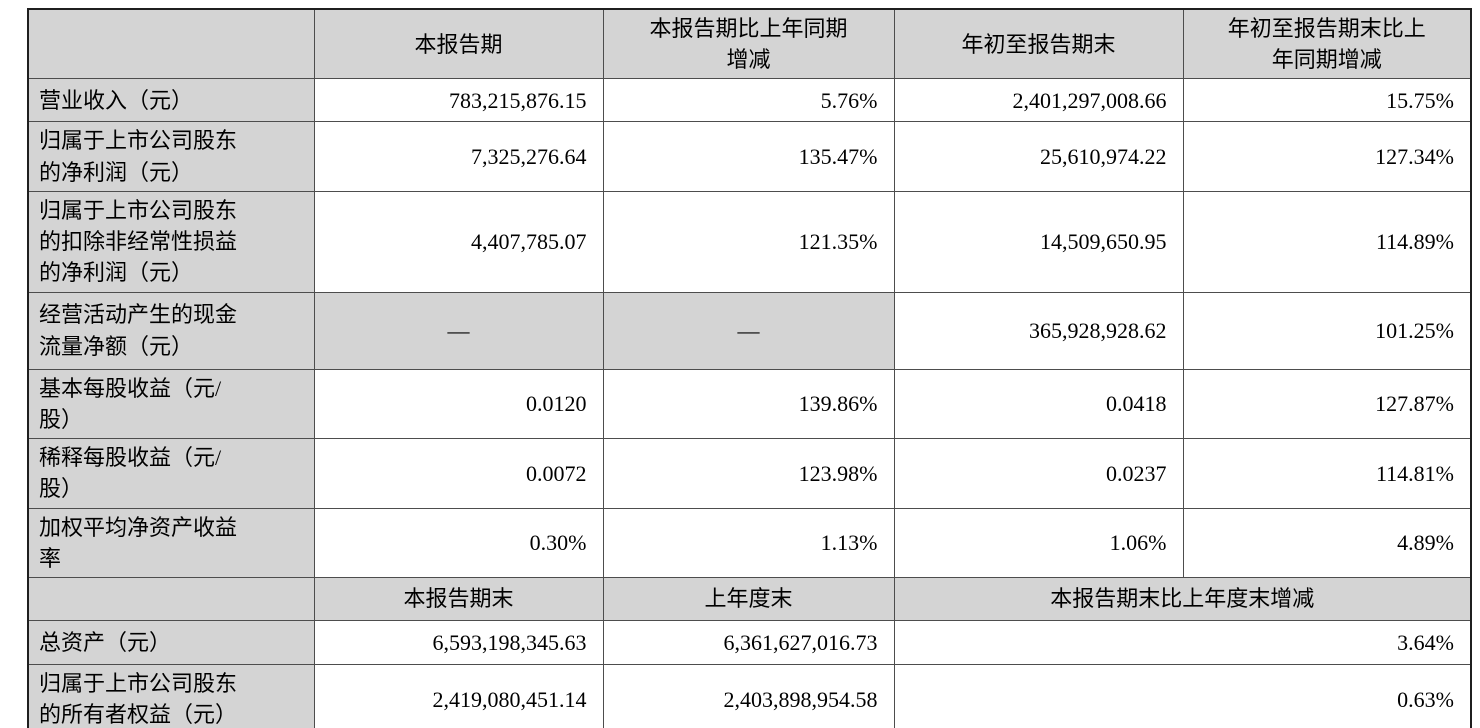 Image resolution: width=1480 pixels, height=728 pixels. What do you see at coordinates (1038, 44) in the screenshot?
I see `header-ytd: 年初至报告期末` at bounding box center [1038, 44].